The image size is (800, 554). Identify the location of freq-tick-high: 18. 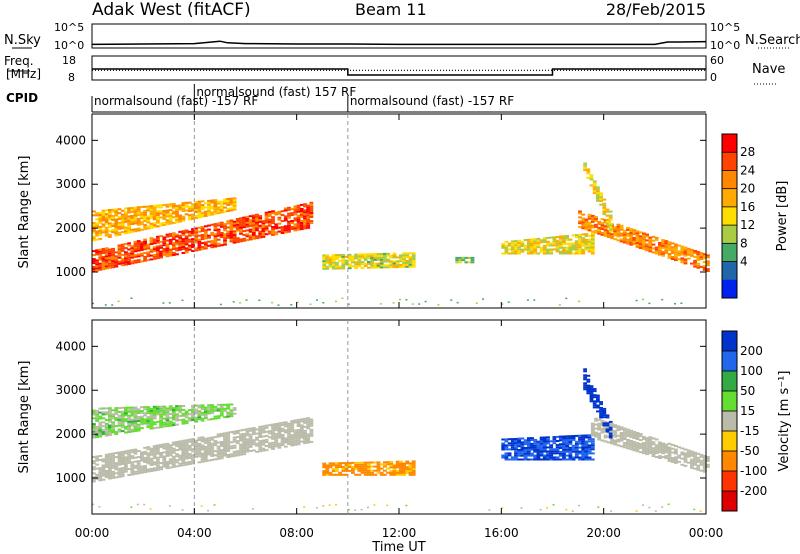
(69, 60).